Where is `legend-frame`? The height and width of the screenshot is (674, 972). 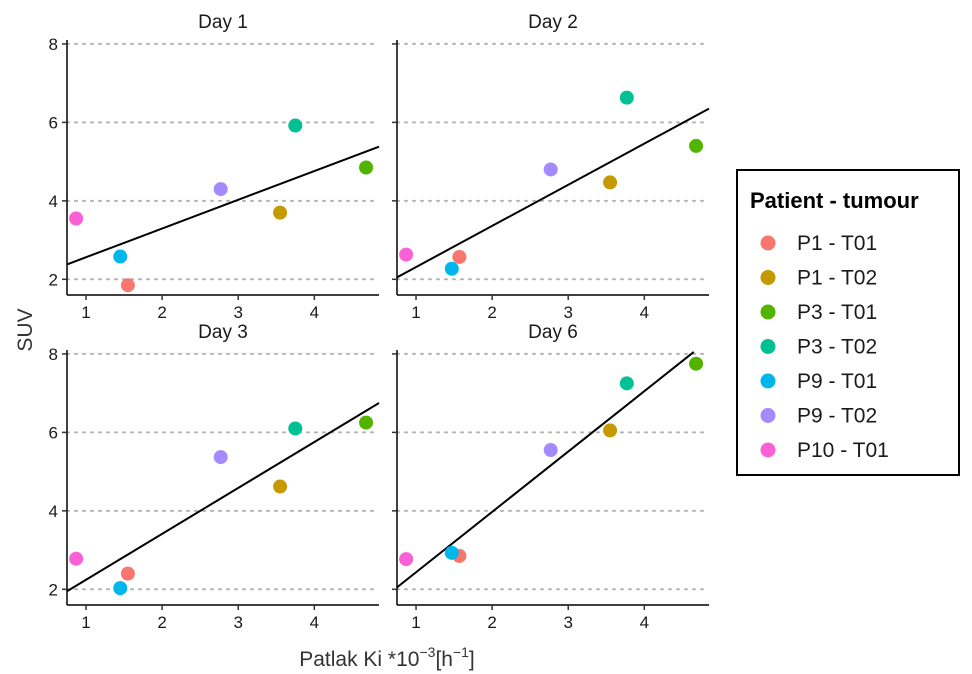 legend-frame is located at coordinates (848, 322).